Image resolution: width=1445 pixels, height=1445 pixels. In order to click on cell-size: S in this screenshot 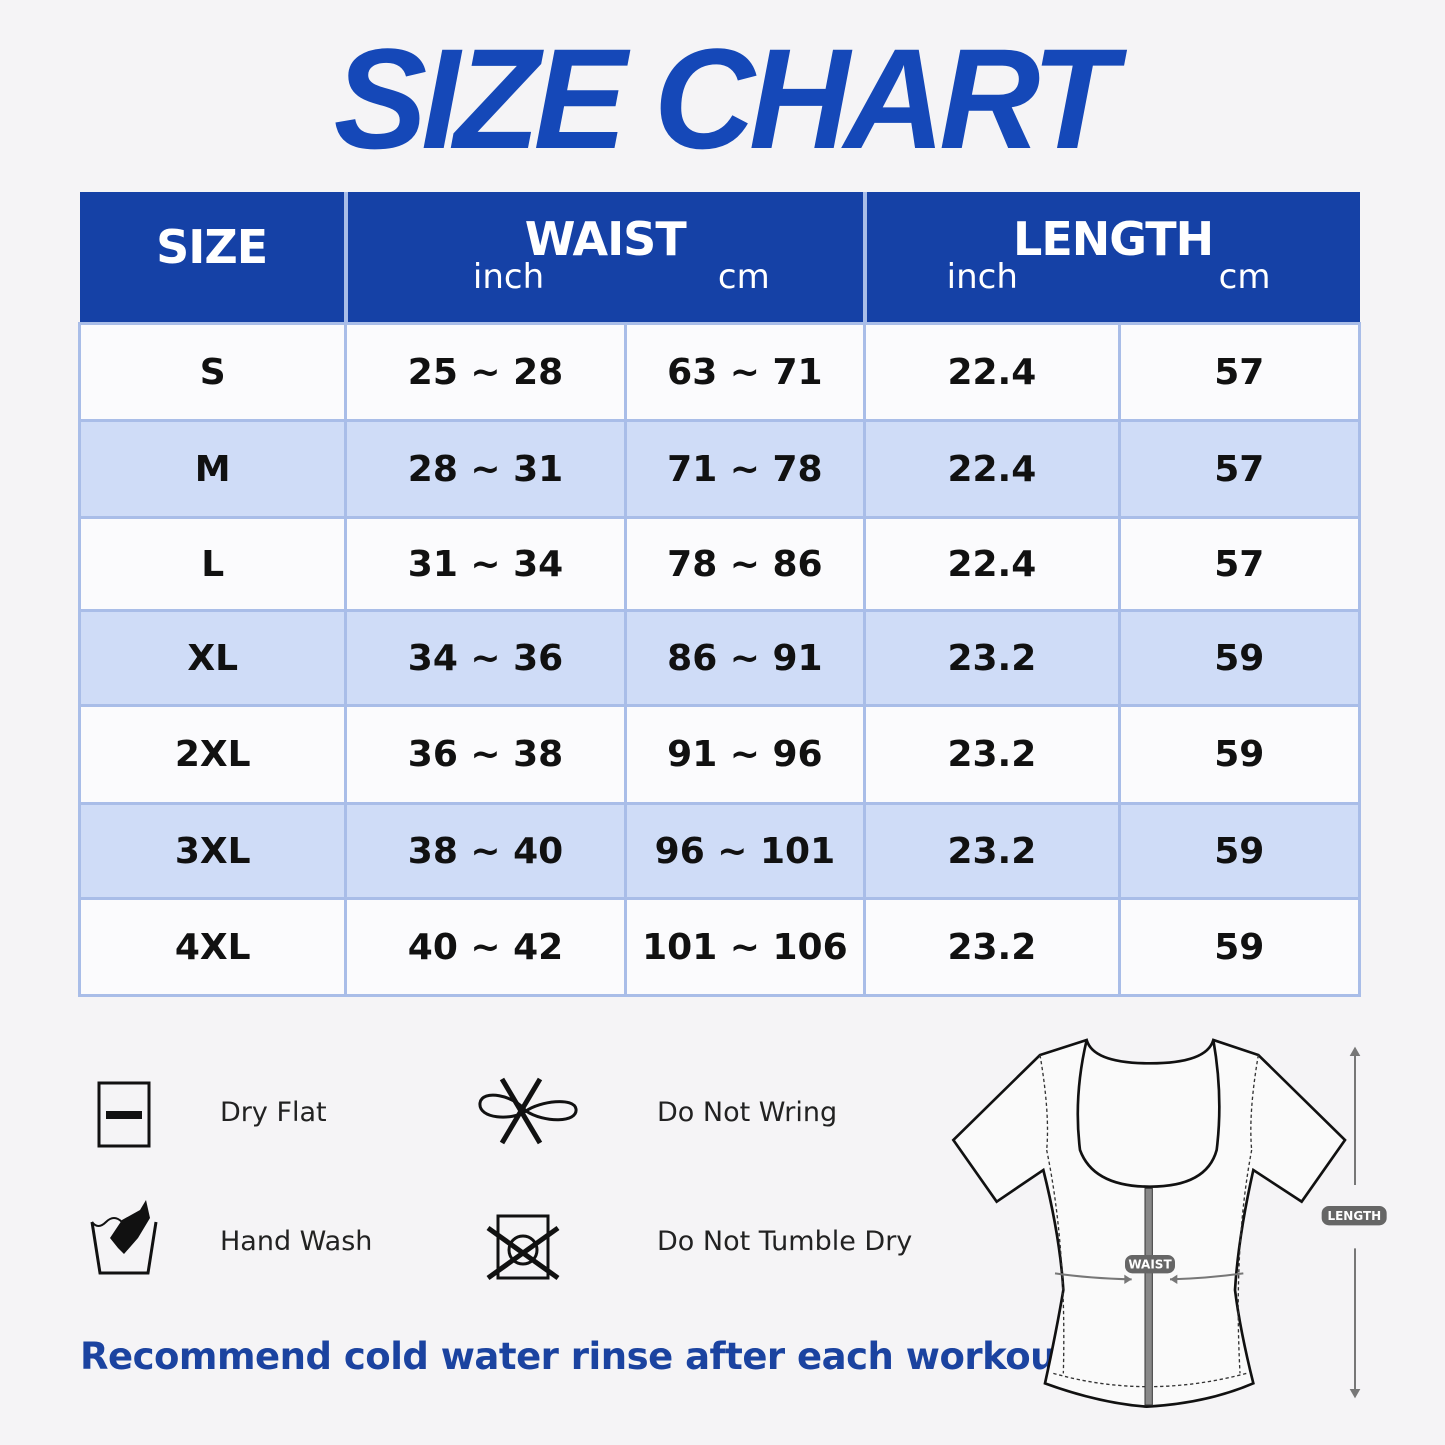, I will do `click(212, 372)`.